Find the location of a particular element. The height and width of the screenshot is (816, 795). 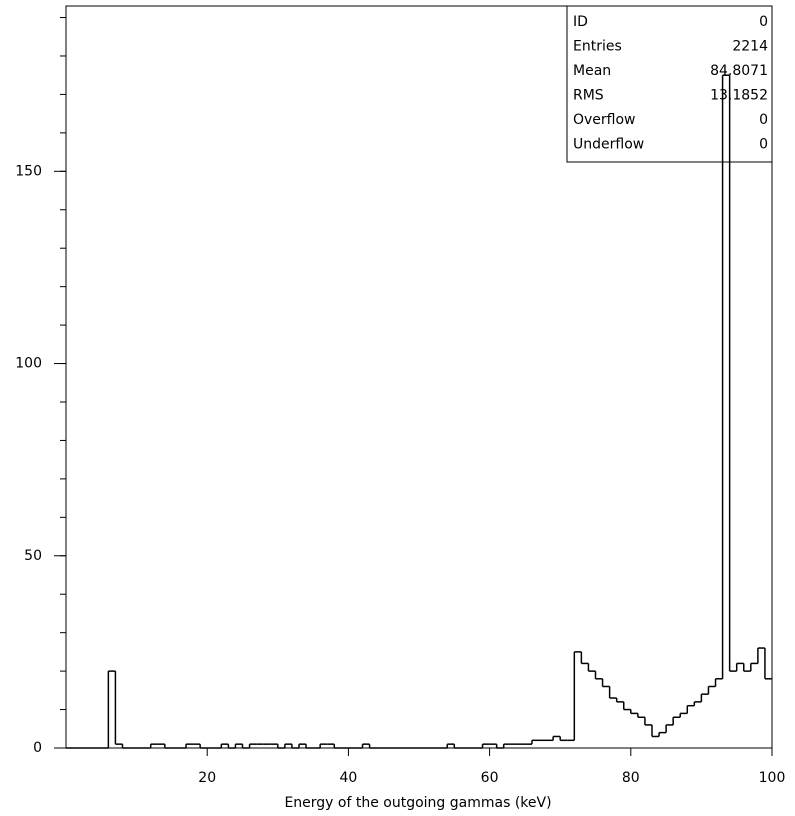

stats-box is located at coordinates (669, 84).